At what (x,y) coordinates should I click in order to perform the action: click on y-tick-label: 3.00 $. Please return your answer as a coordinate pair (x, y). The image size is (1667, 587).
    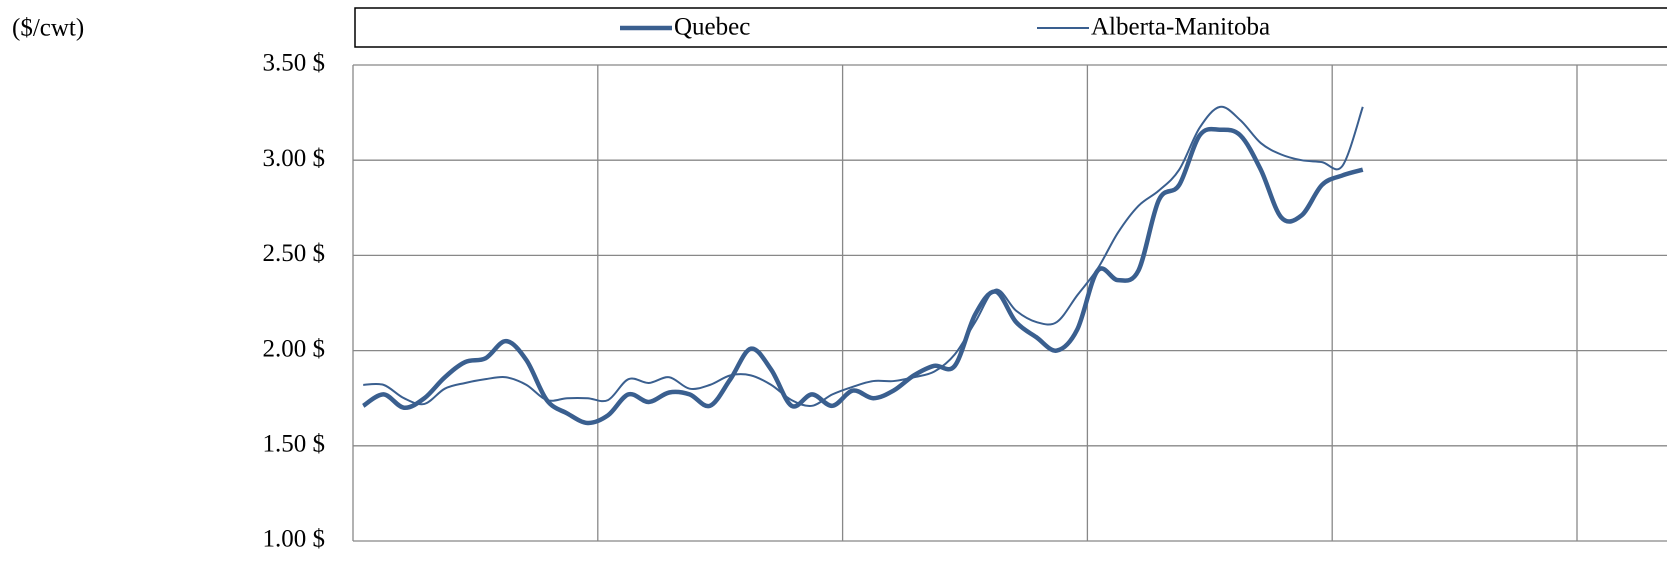
    Looking at the image, I should click on (294, 158).